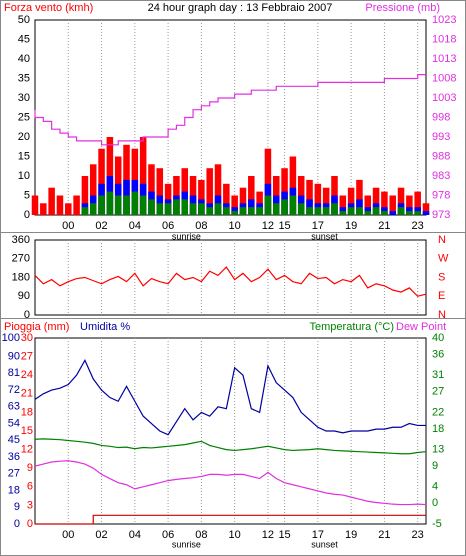 The width and height of the screenshot is (466, 556). Describe the element at coordinates (24, 176) in the screenshot. I see `y-tick-label: 10` at that location.